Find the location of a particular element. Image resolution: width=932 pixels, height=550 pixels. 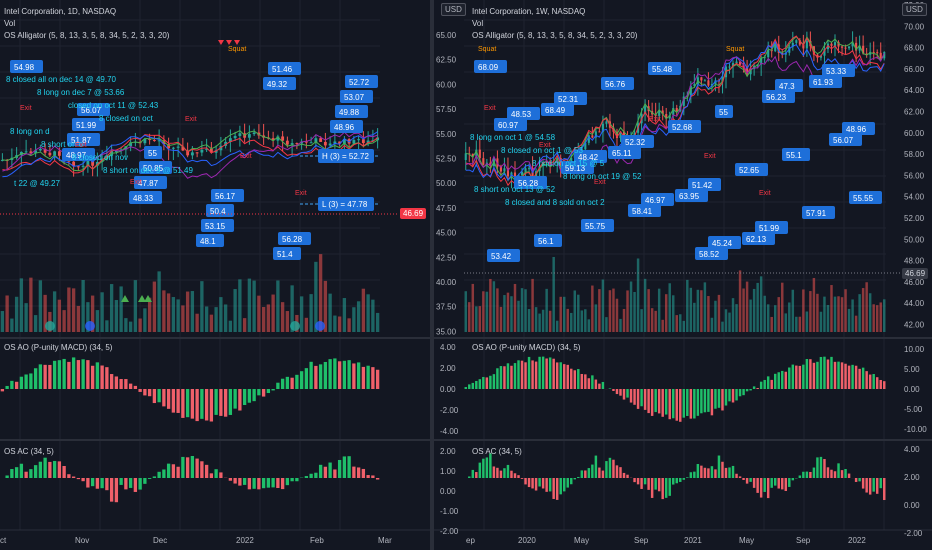

callout-text: 56.76 is located at coordinates (615, 84).